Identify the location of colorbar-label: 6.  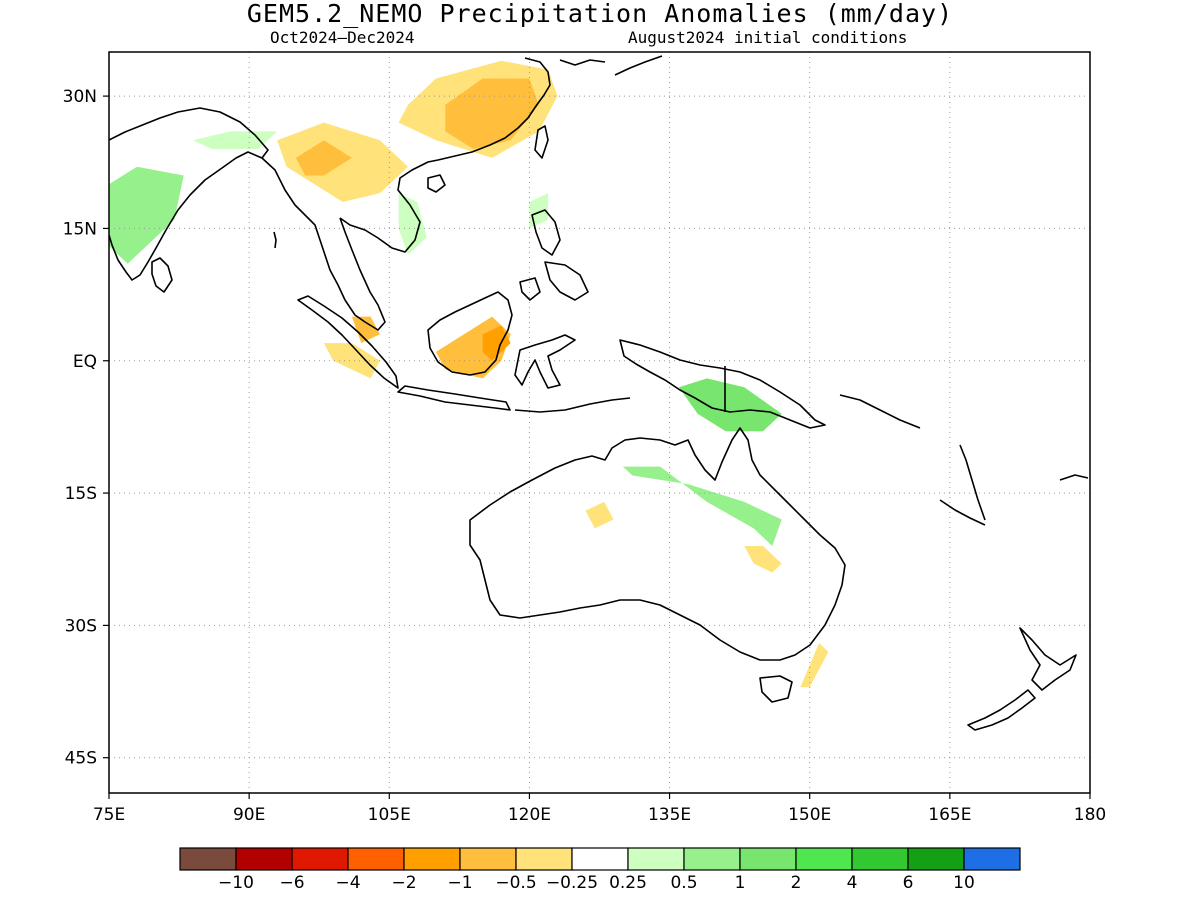
(908, 883).